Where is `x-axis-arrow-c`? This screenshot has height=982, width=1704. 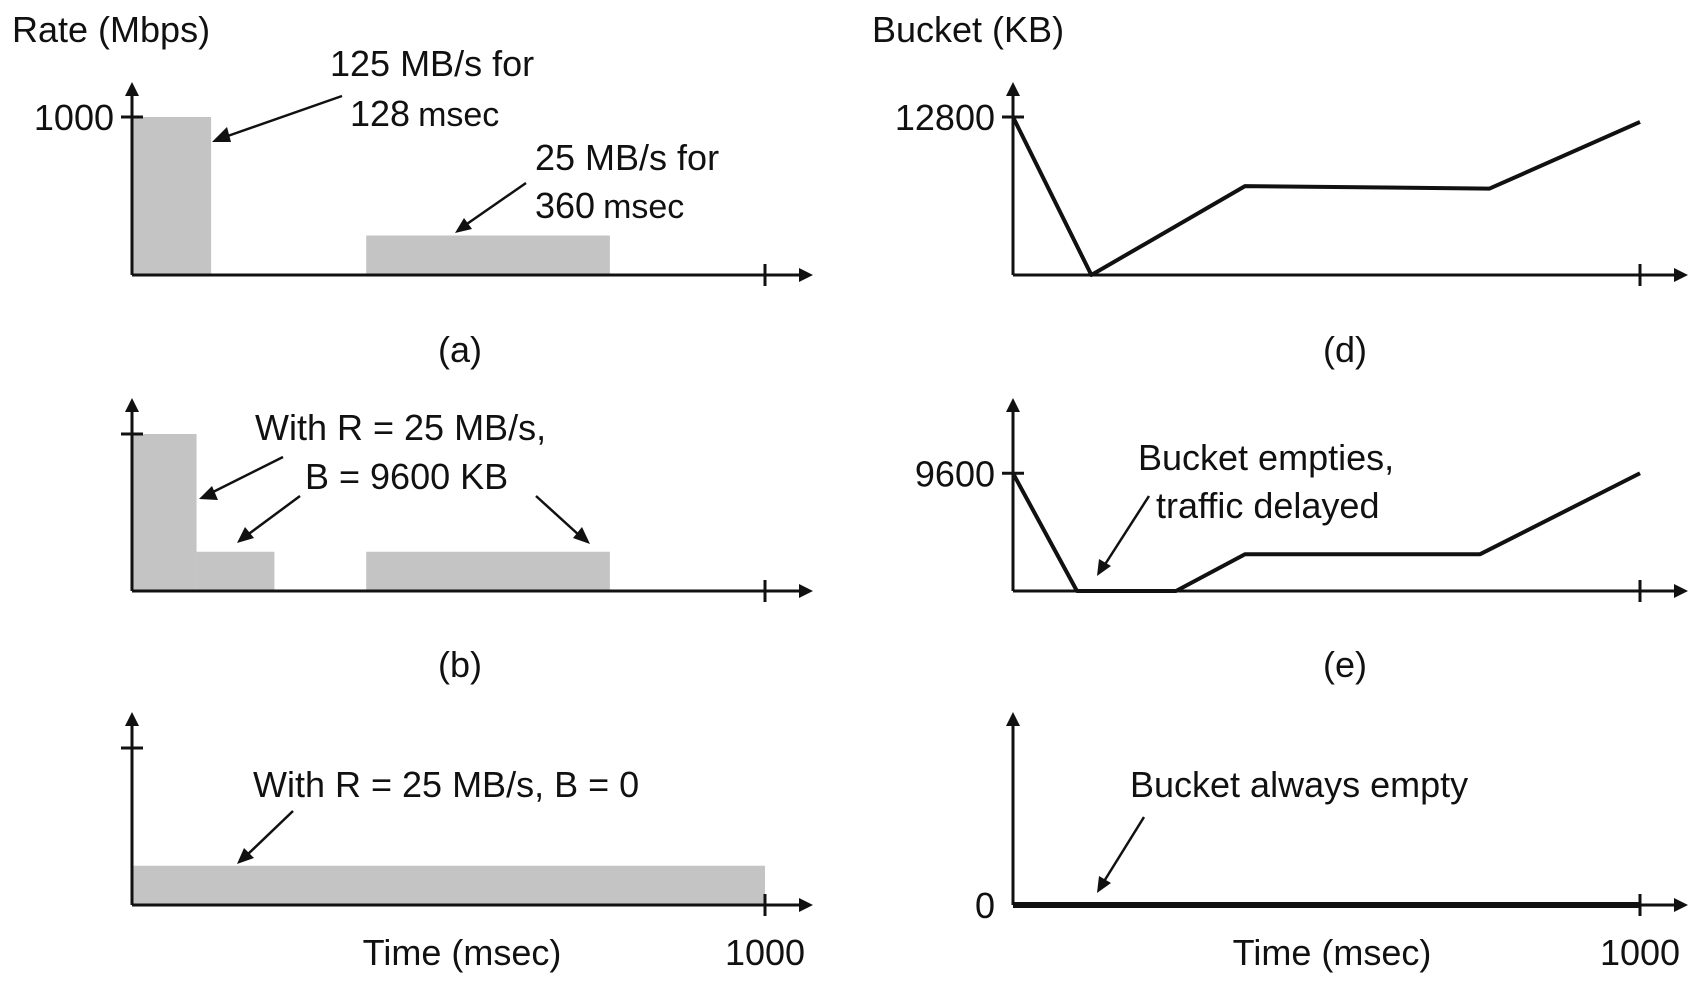 x-axis-arrow-c is located at coordinates (806, 905).